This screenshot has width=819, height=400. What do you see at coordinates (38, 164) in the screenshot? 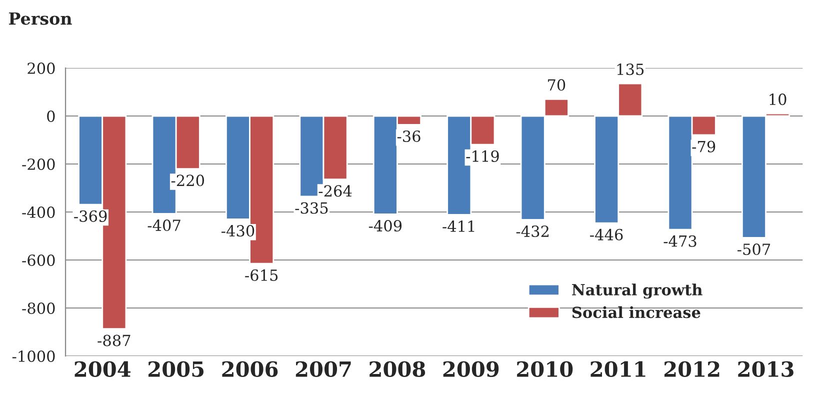
I see `y-tick-label: -200` at bounding box center [38, 164].